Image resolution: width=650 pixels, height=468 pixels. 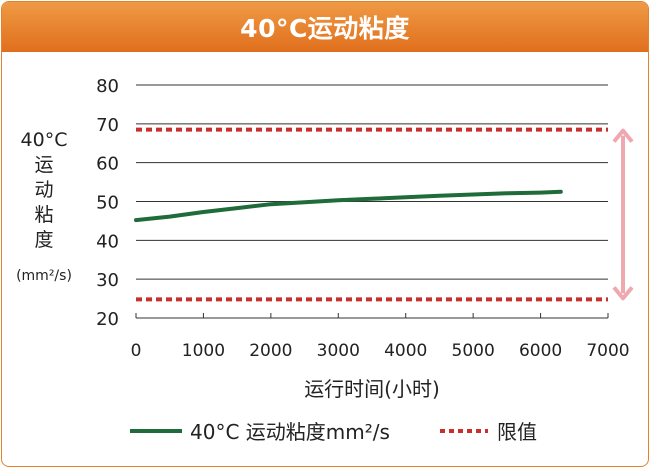 I want to click on y-tick-label: 60, so click(x=107, y=164).